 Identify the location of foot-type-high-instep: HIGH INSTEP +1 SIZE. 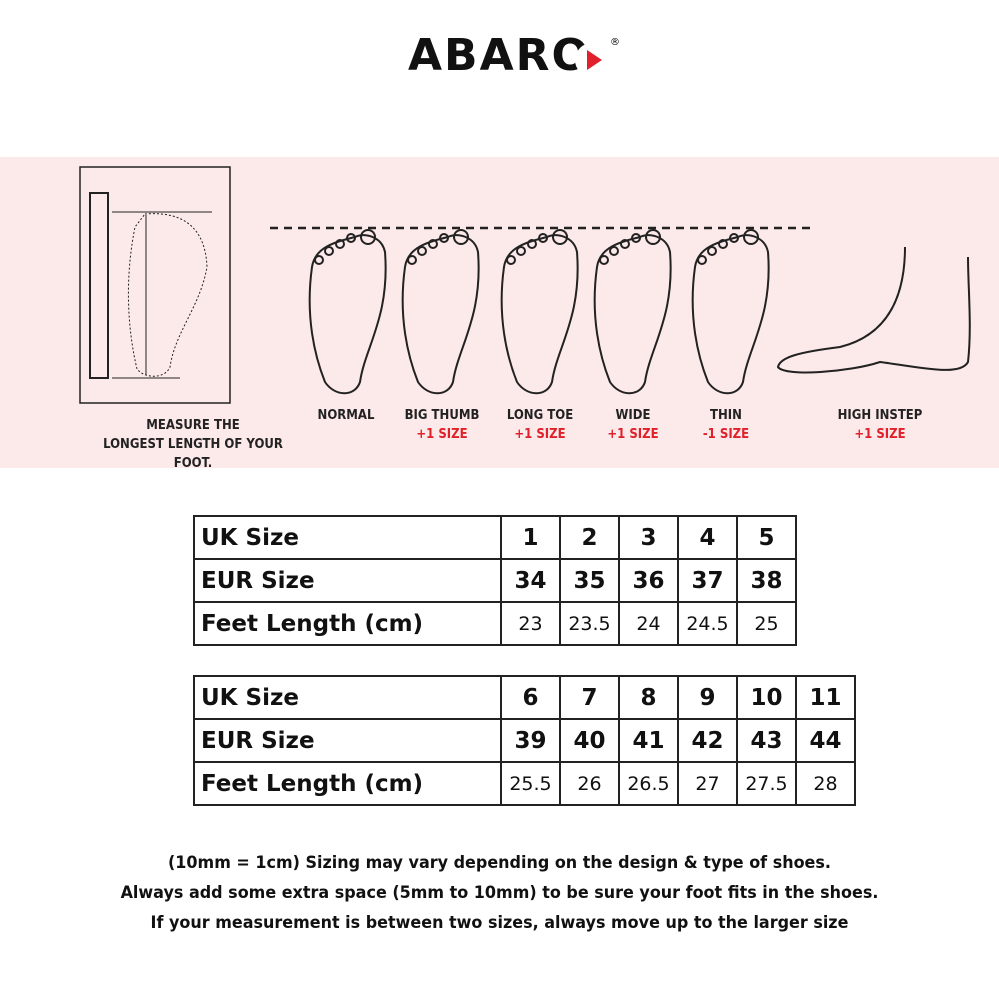
(880, 425).